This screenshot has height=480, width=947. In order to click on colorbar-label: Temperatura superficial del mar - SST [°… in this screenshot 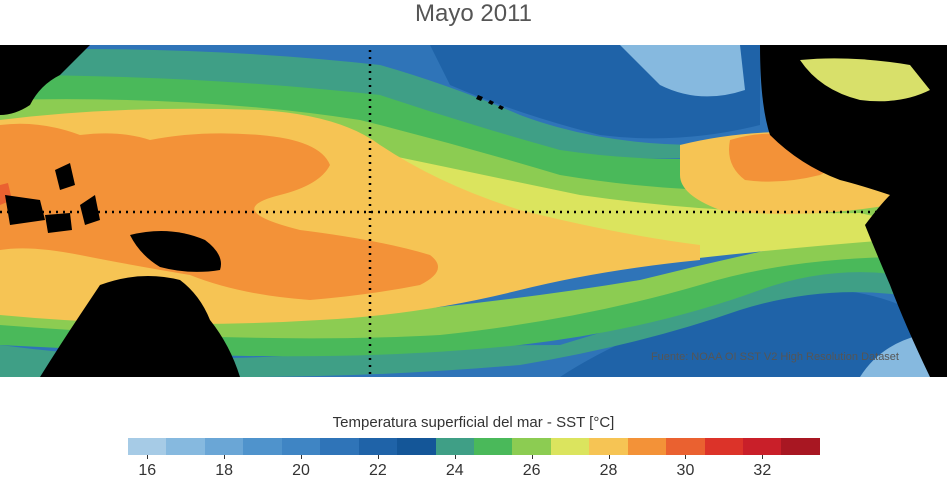, I will do `click(473, 422)`.